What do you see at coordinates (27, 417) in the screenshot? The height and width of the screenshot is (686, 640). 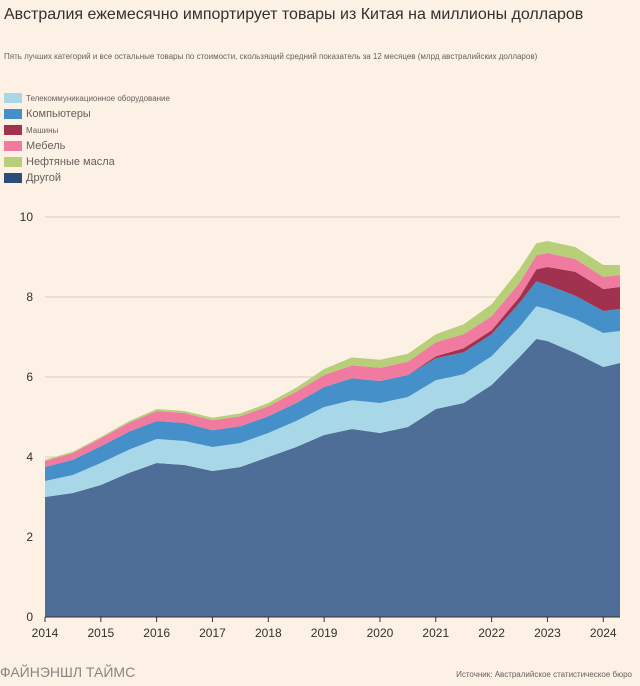 I see `y-axis: 0 2 4 6 8 10` at bounding box center [27, 417].